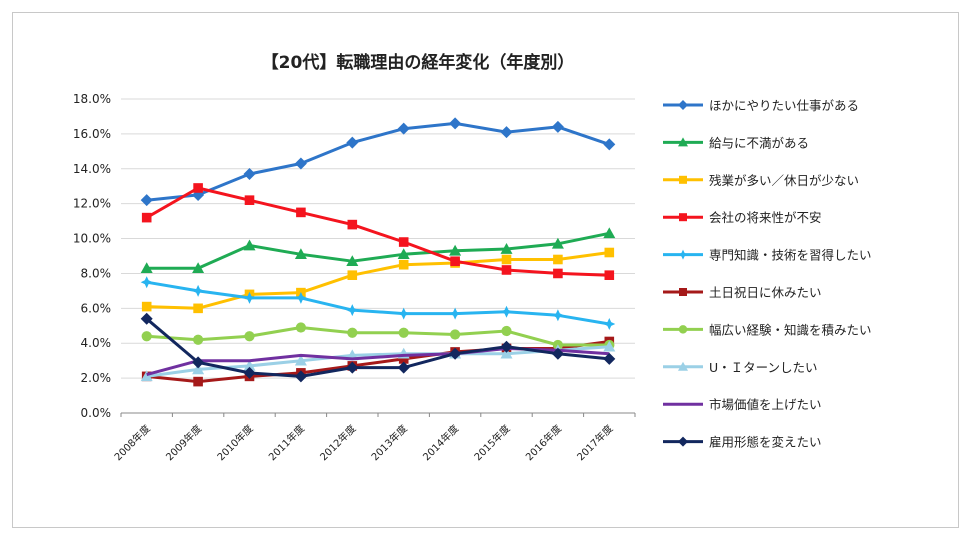 This screenshot has height=544, width=968. Describe the element at coordinates (543, 442) in the screenshot. I see `x-tick-label: 2016年度` at that location.